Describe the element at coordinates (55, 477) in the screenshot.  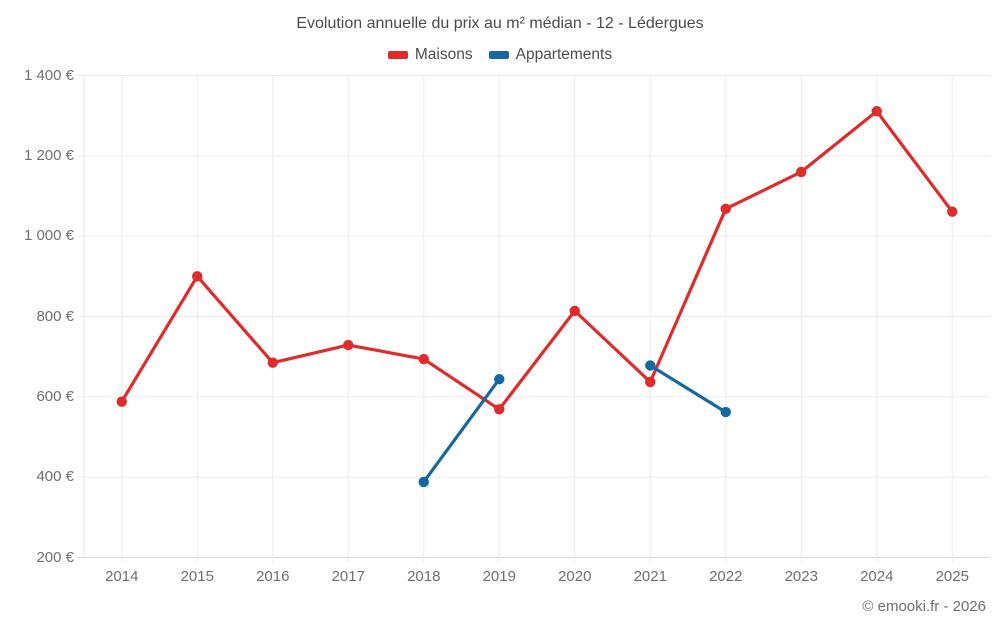
I see `y-axis-tick-label: 400 €` at that location.